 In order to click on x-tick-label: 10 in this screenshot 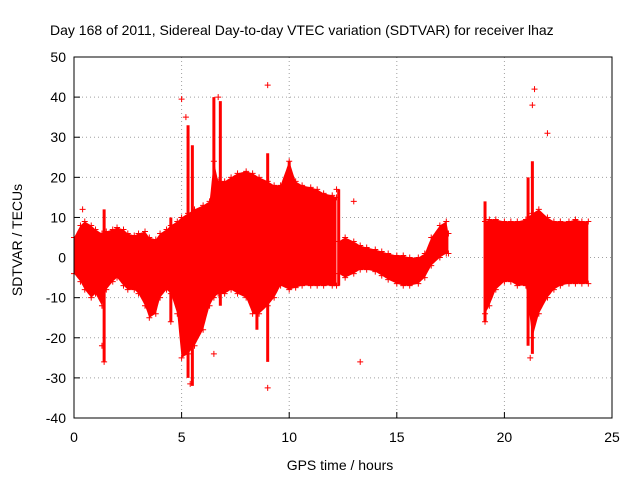, I will do `click(289, 437)`.